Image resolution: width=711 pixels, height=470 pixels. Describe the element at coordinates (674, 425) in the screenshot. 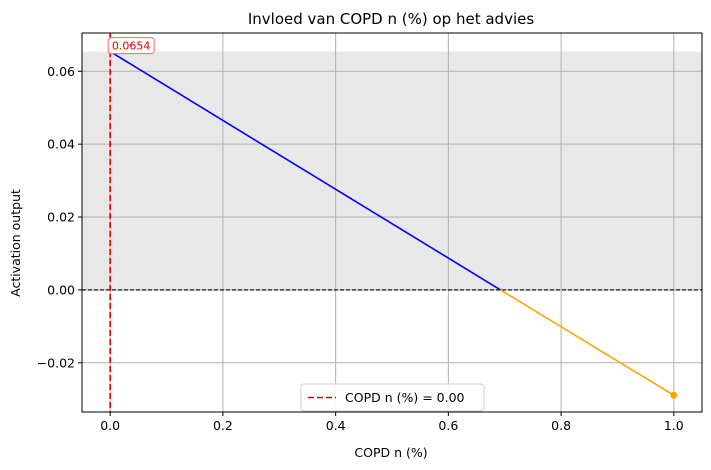

I see `x-tick-label: 1.0` at that location.